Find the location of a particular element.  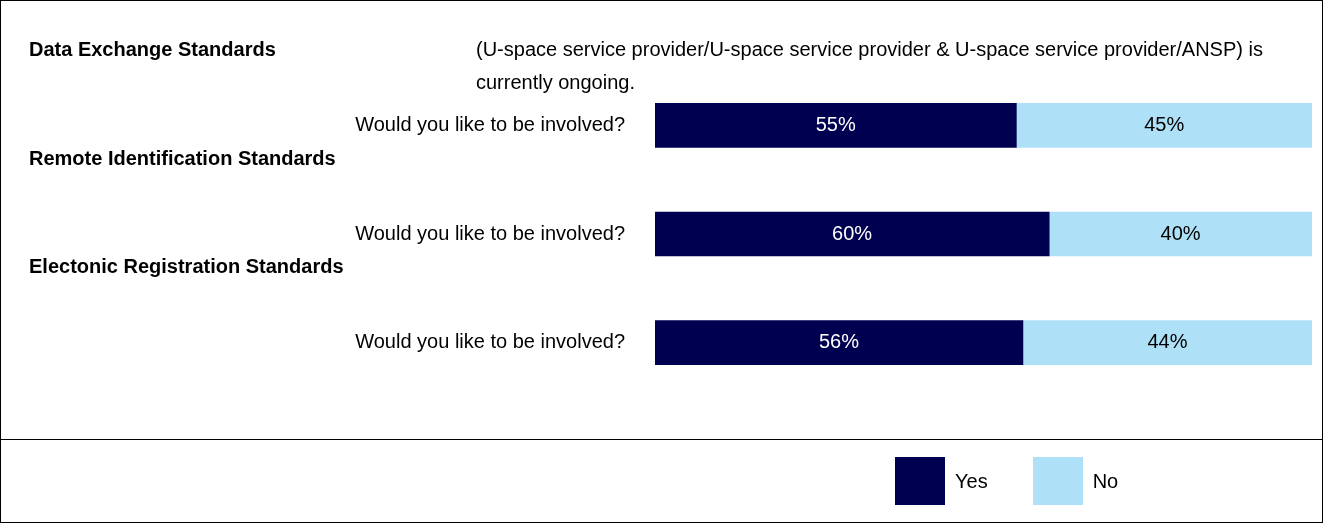

data-label: 60% is located at coordinates (852, 232).